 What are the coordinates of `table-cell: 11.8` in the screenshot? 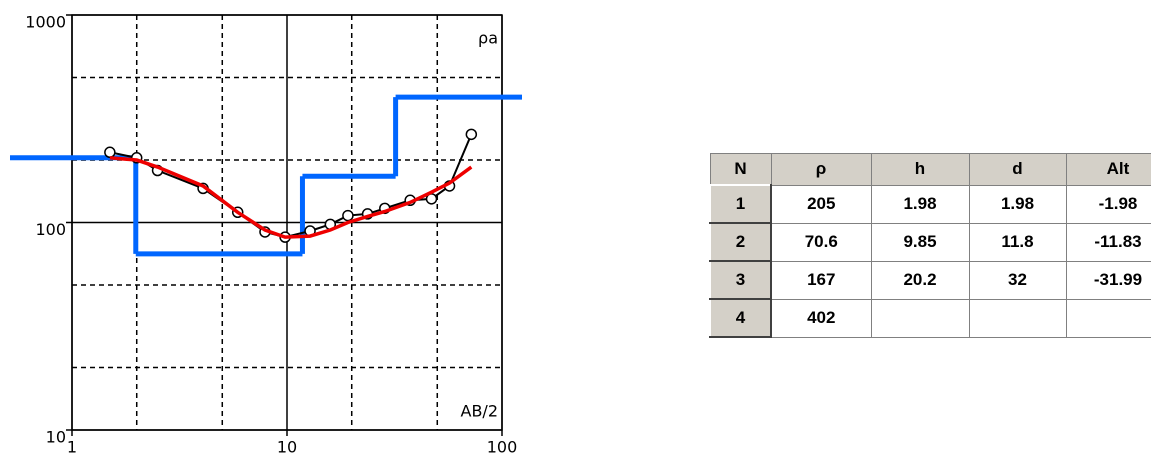 It's located at (1017, 242).